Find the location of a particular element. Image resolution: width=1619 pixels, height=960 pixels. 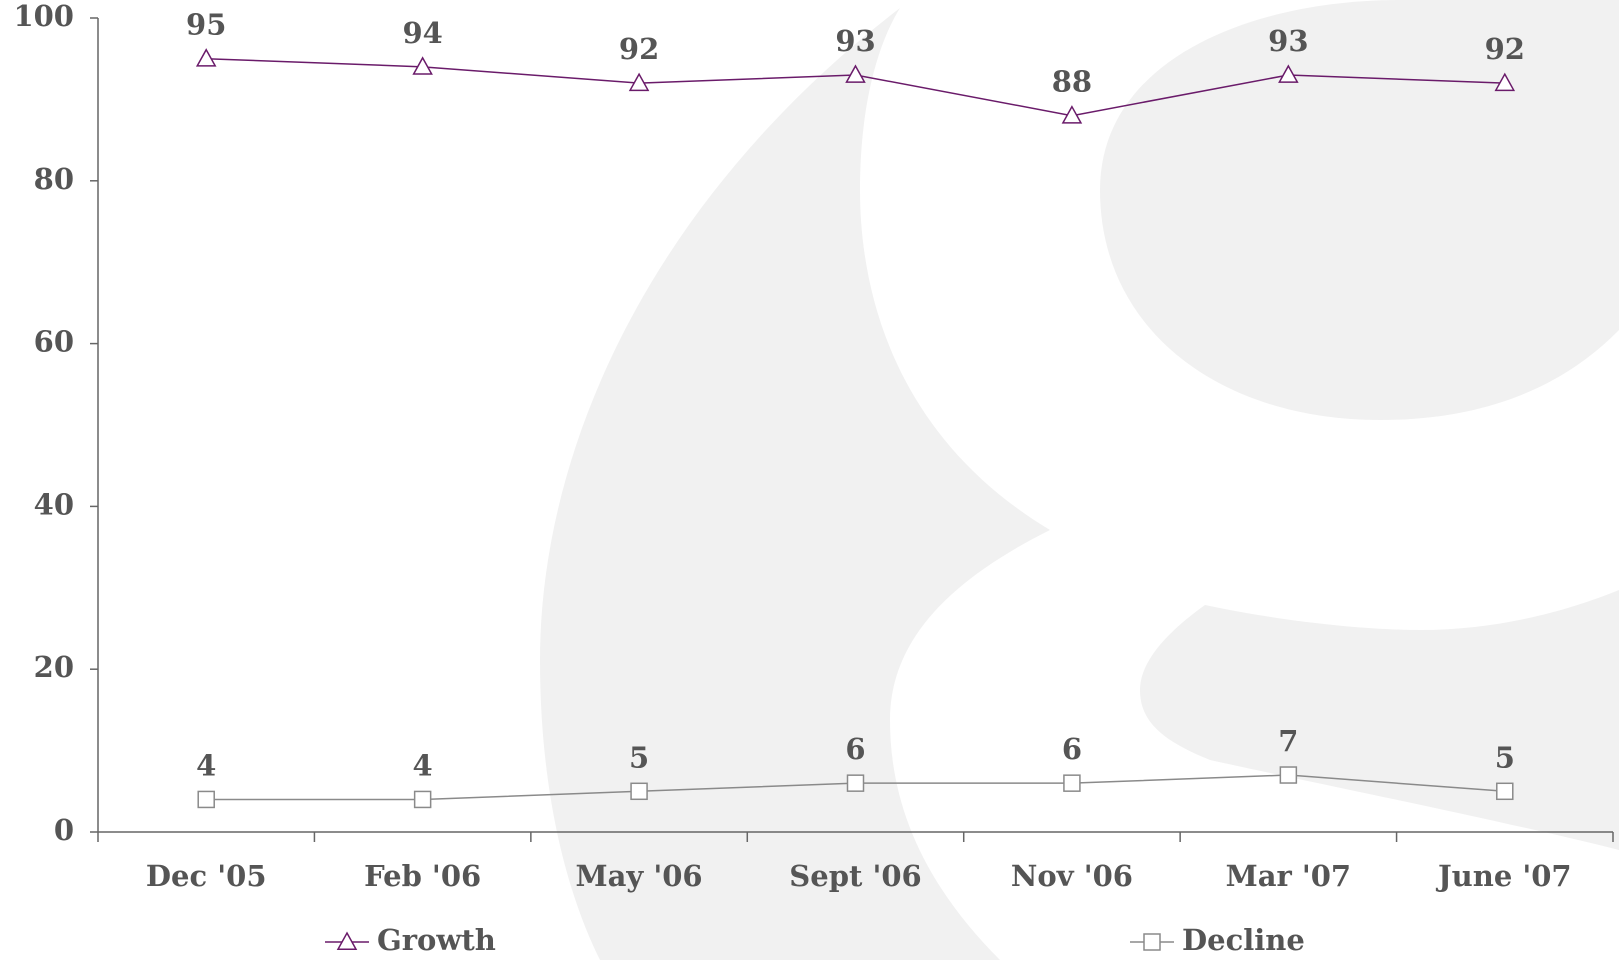

y-tick-label: 100 is located at coordinates (43, 16).